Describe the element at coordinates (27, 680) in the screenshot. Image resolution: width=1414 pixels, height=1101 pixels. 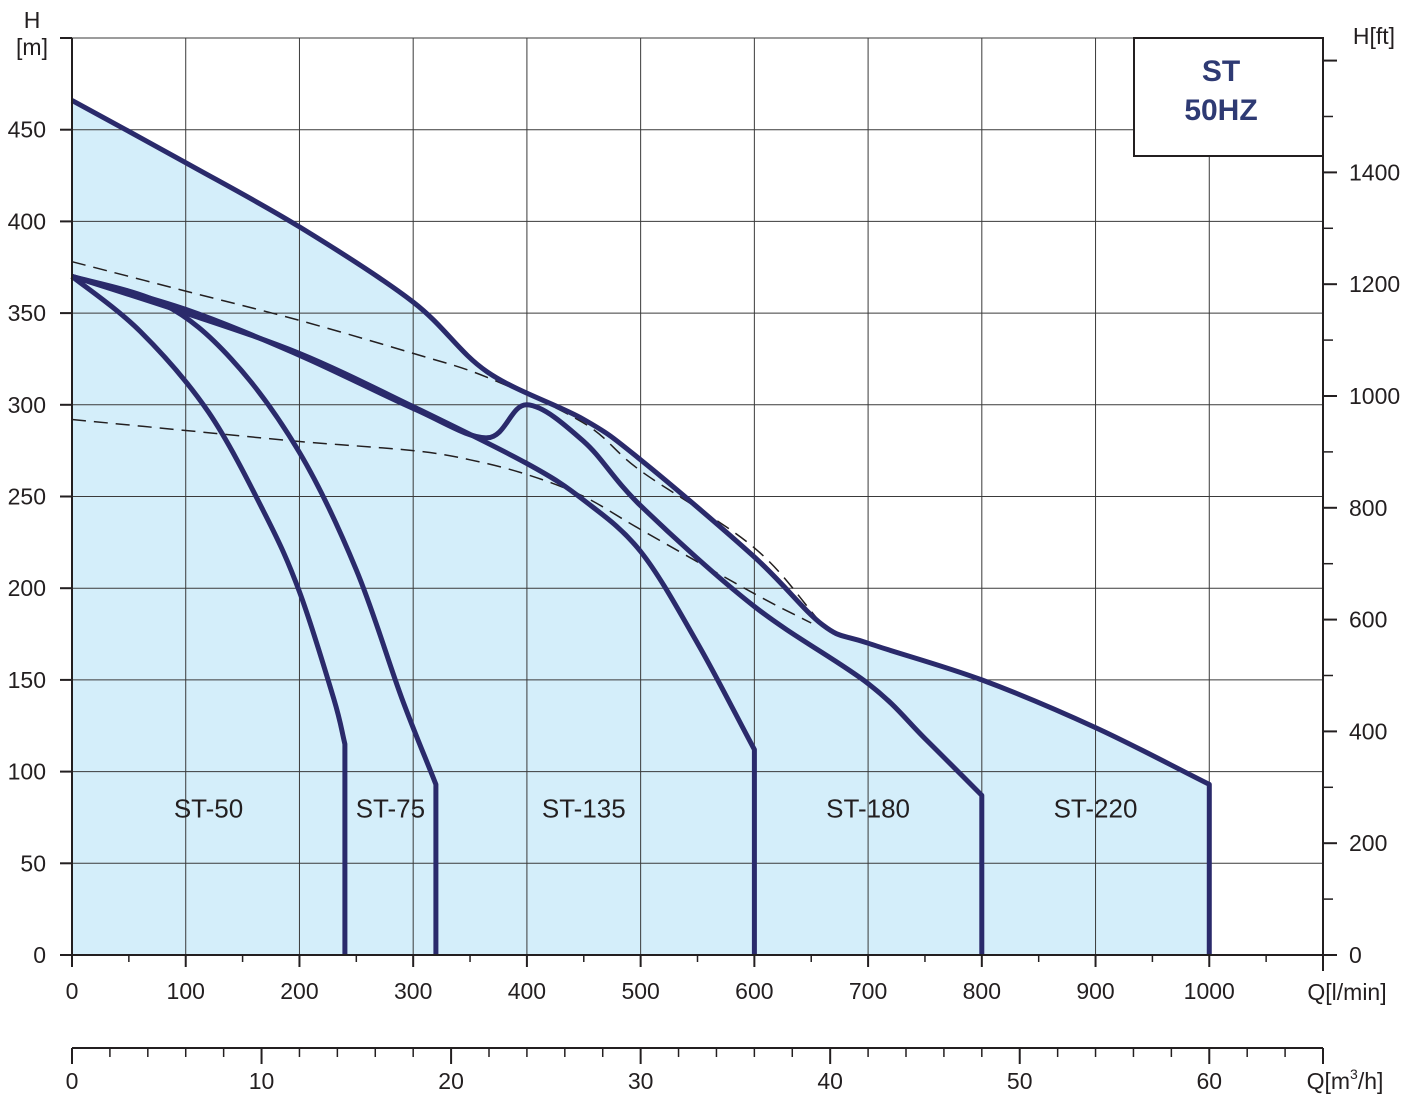
I see `y-tick-label: 150` at that location.